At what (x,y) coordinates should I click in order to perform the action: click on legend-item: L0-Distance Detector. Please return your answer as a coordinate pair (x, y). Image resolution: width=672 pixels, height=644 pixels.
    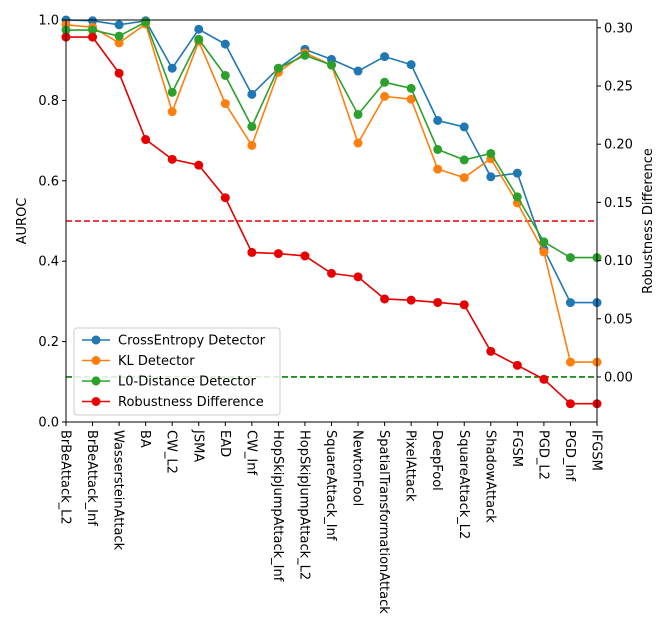
    Looking at the image, I should click on (169, 382).